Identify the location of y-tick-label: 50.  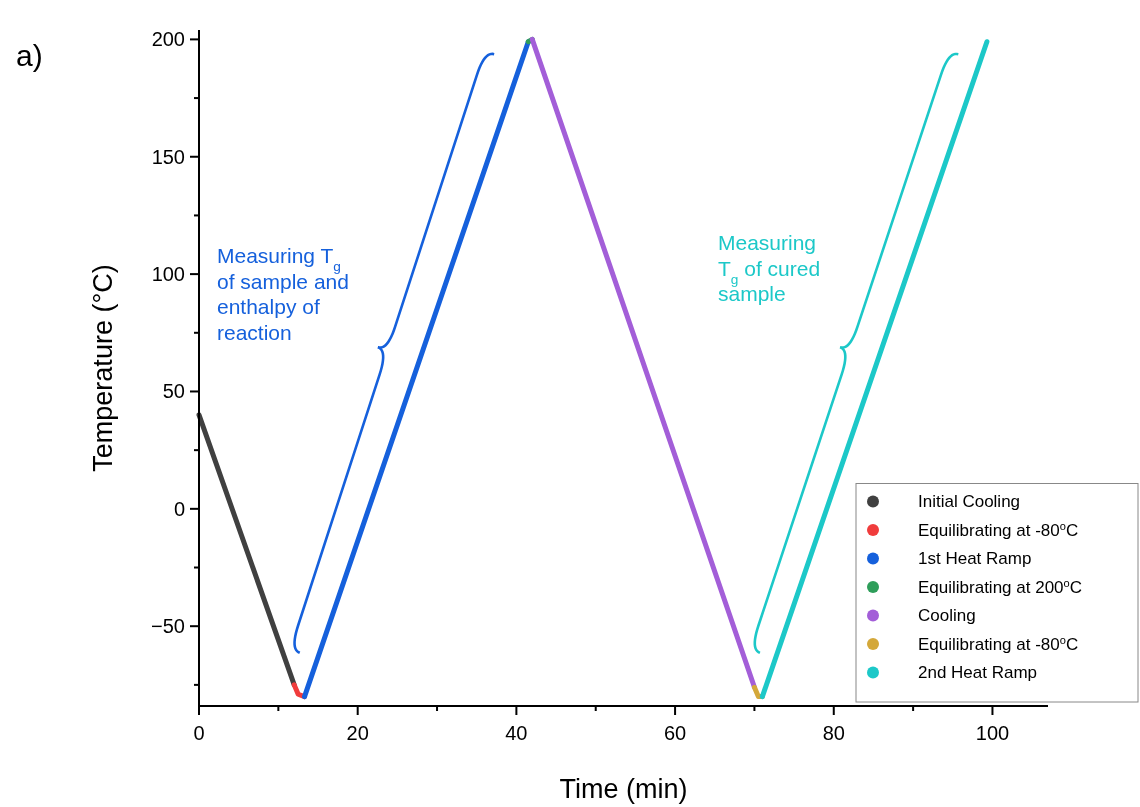
(173, 391).